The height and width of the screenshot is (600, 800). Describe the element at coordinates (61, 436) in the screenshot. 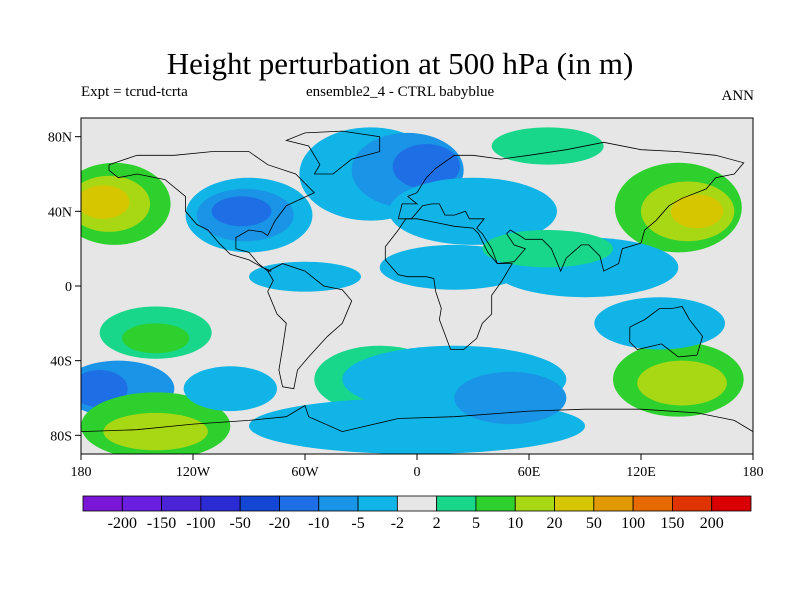

I see `y-tick-label: 80S` at that location.